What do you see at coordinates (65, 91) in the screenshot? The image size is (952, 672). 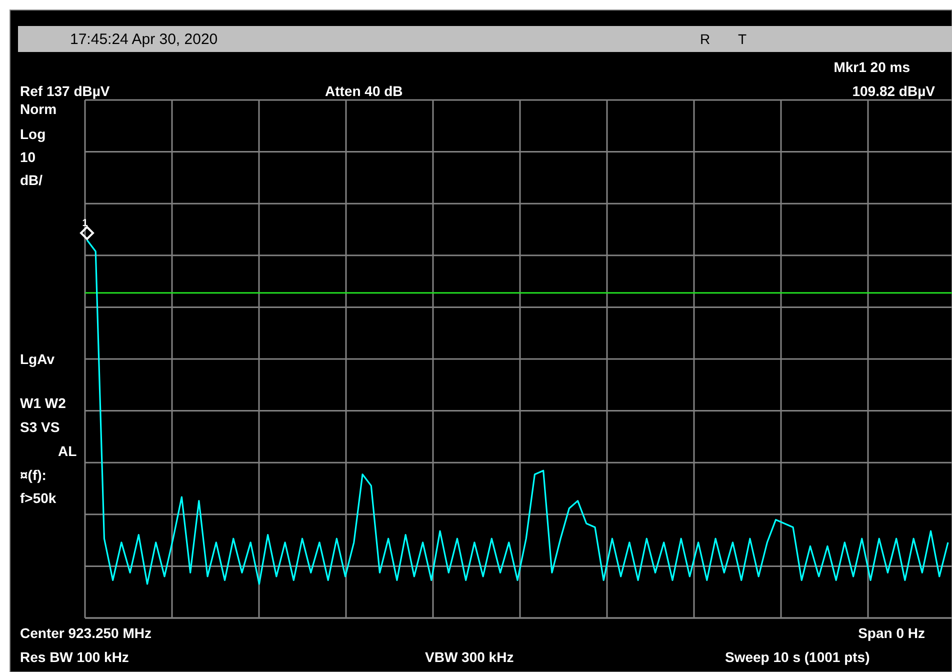 I see `text: Ref 137 dBµV` at bounding box center [65, 91].